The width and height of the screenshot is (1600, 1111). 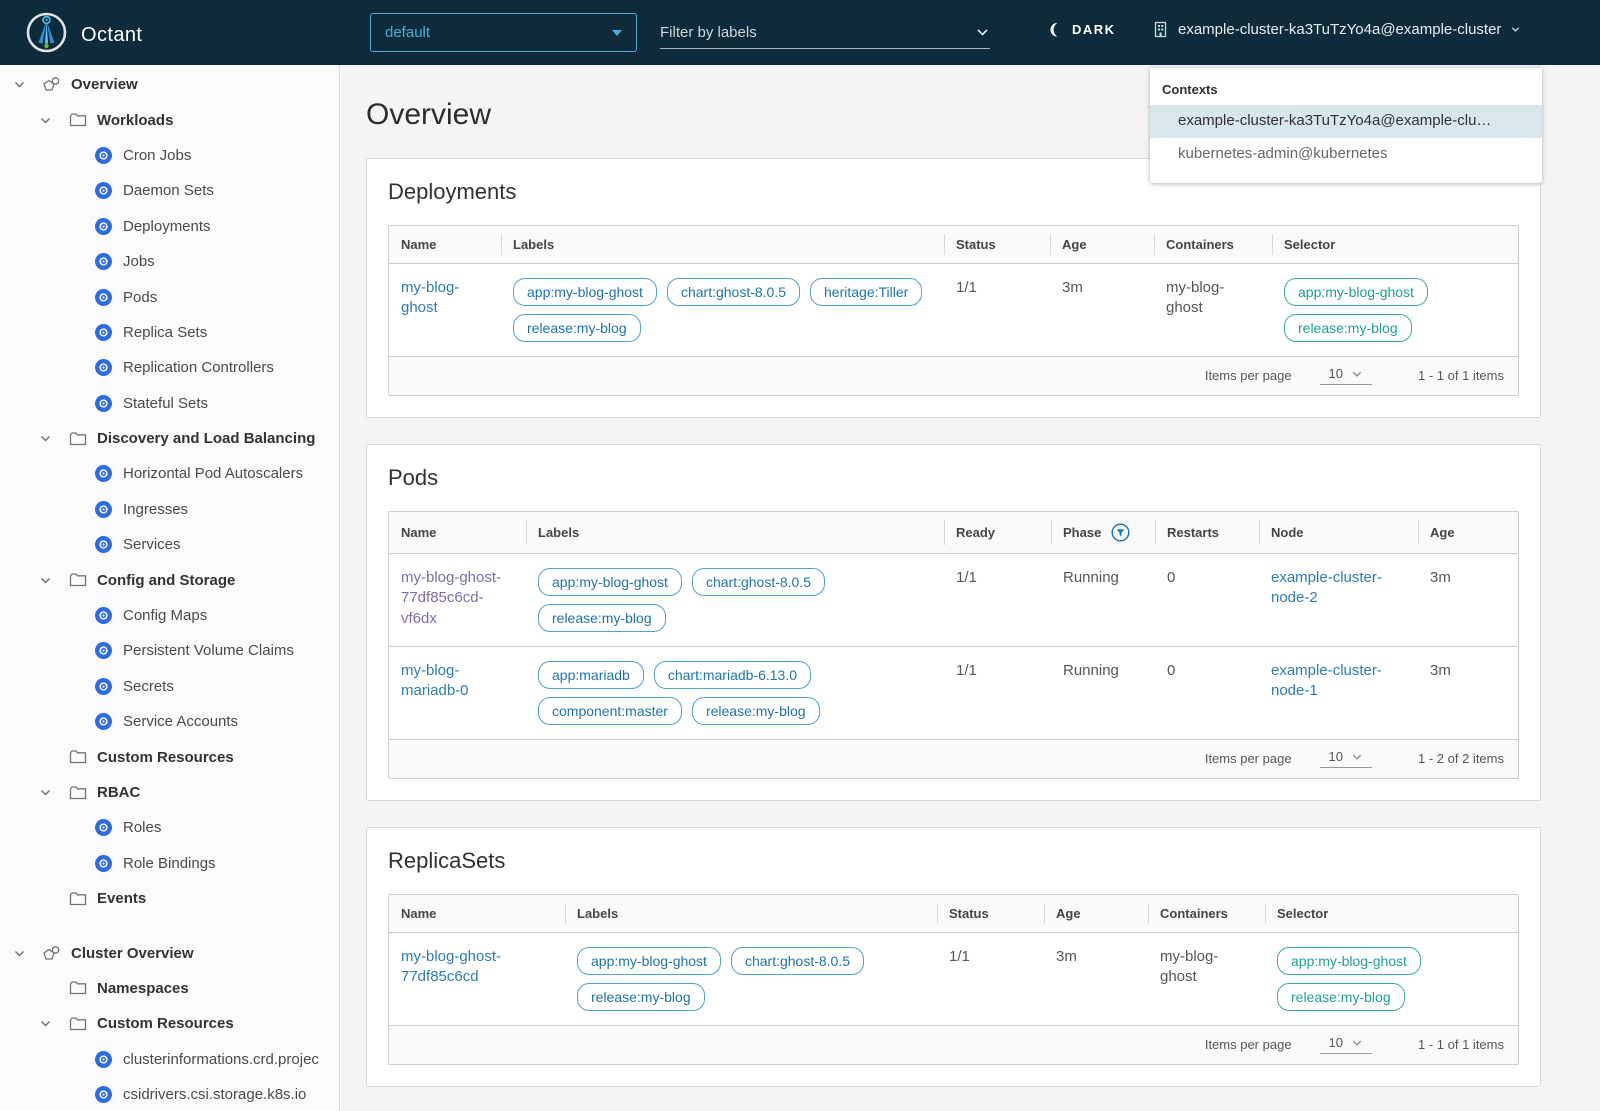 What do you see at coordinates (1094, 29) in the screenshot?
I see `theme-toggle-label: DARK` at bounding box center [1094, 29].